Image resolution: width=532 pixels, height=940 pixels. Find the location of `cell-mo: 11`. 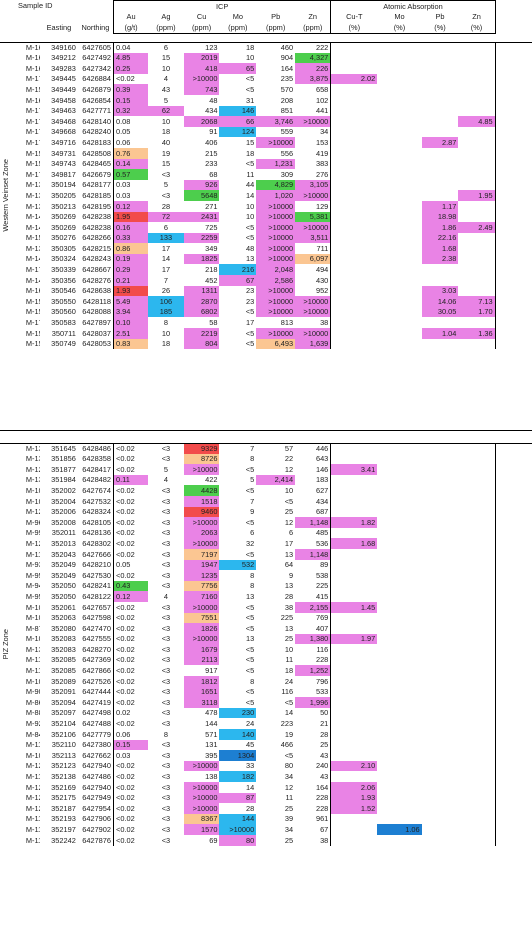

cell-mo: 11 is located at coordinates (250, 174).